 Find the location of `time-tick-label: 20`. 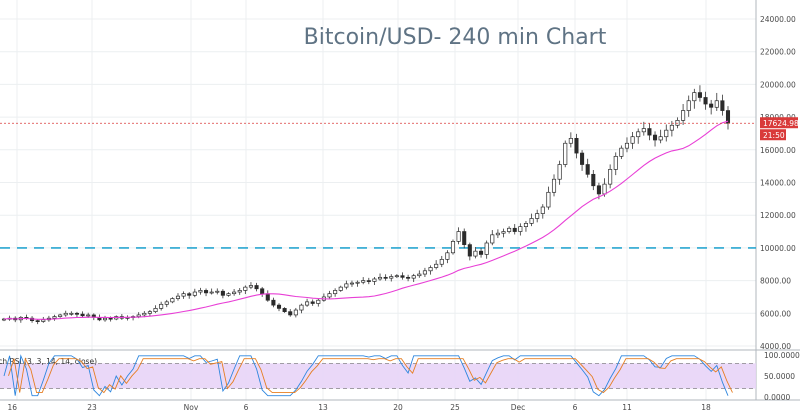

time-tick-label: 20 is located at coordinates (398, 407).